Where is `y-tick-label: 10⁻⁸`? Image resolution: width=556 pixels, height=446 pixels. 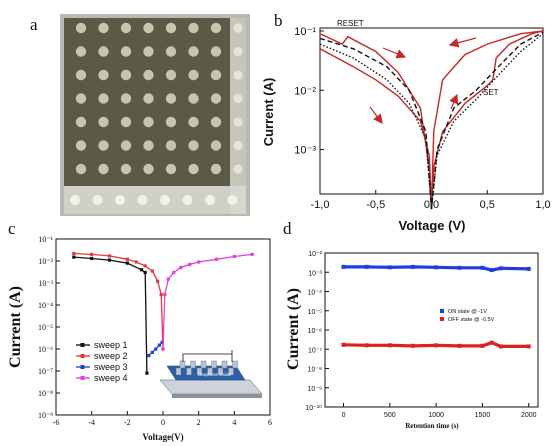 y-tick-label: 10⁻⁸ is located at coordinates (45, 393).